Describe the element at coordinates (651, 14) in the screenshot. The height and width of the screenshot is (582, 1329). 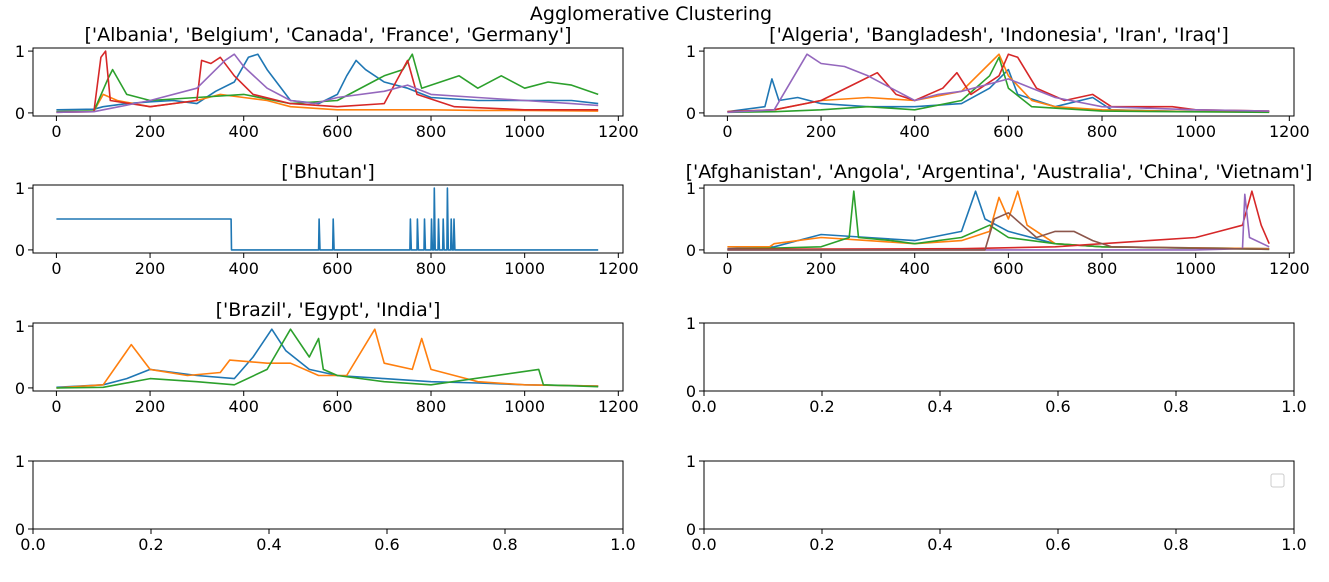
I see `figure-suptitle: Agglomerative Clustering` at that location.